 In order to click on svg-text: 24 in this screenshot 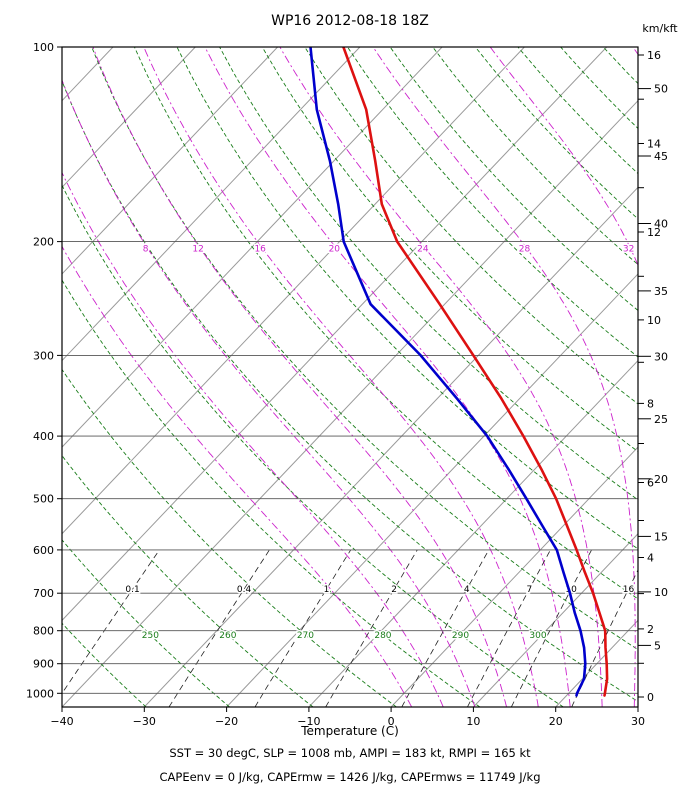, I will do `click(423, 249)`.